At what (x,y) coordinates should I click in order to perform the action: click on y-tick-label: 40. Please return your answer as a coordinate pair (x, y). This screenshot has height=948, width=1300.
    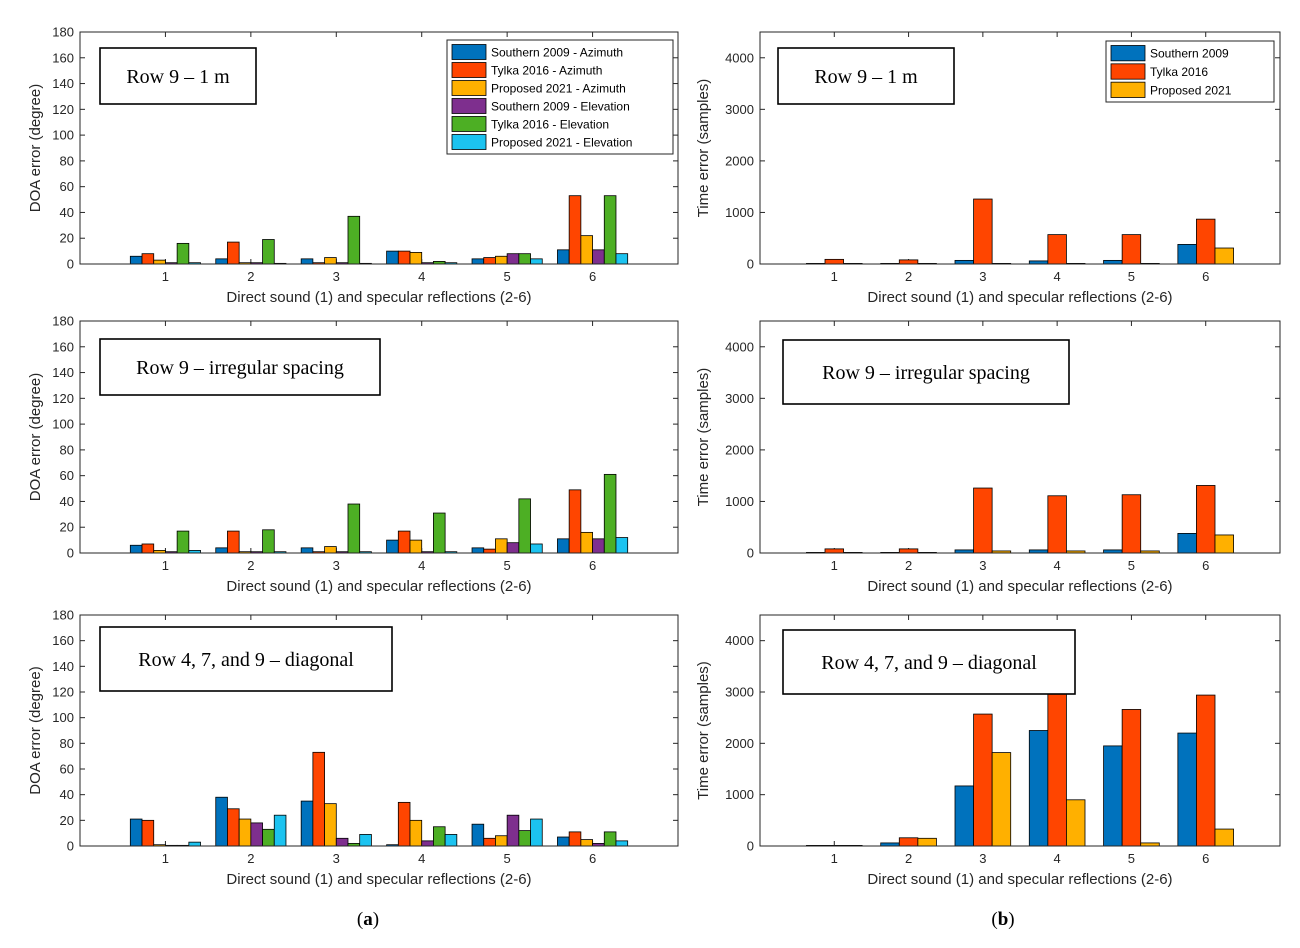
    Looking at the image, I should click on (67, 794).